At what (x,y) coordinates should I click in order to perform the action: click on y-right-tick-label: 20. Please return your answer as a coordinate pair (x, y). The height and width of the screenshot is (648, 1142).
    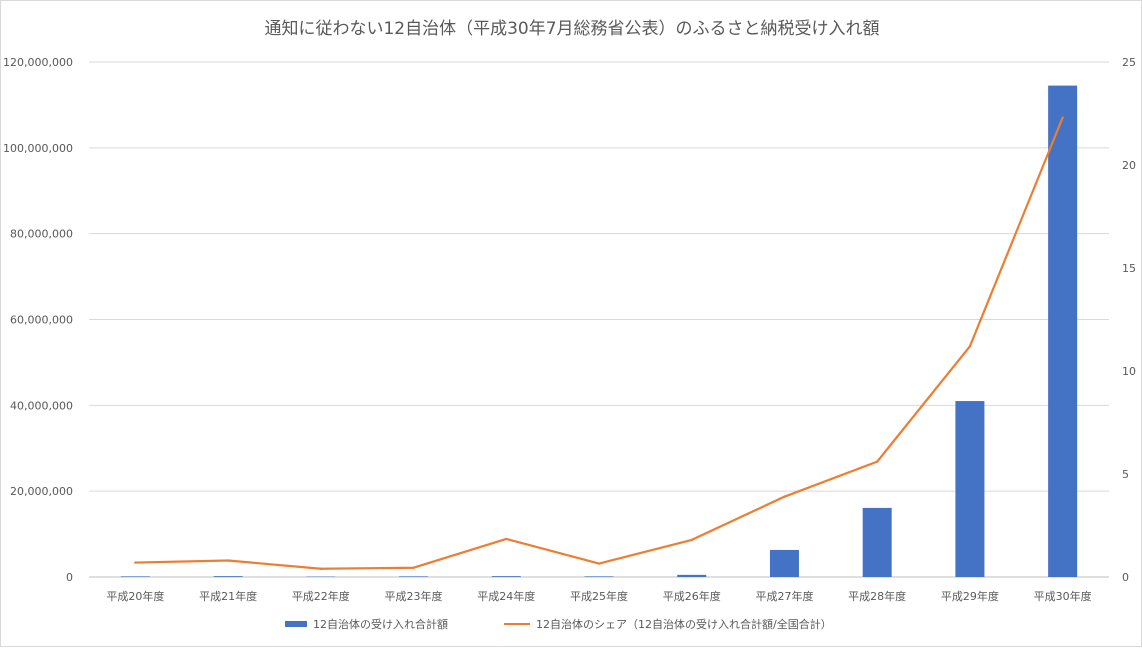
    Looking at the image, I should click on (1129, 165).